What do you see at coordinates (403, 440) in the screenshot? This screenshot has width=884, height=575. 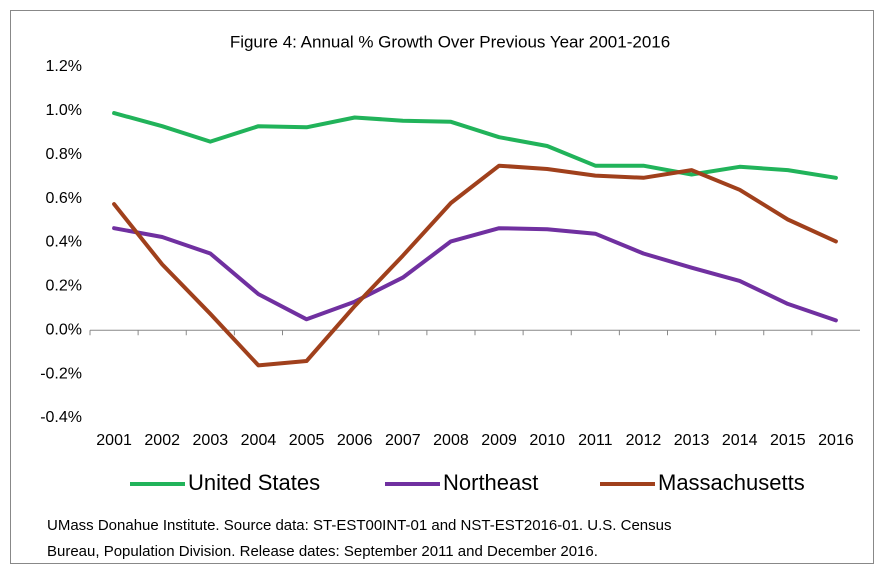 I see `x-tick-label: 2007` at bounding box center [403, 440].